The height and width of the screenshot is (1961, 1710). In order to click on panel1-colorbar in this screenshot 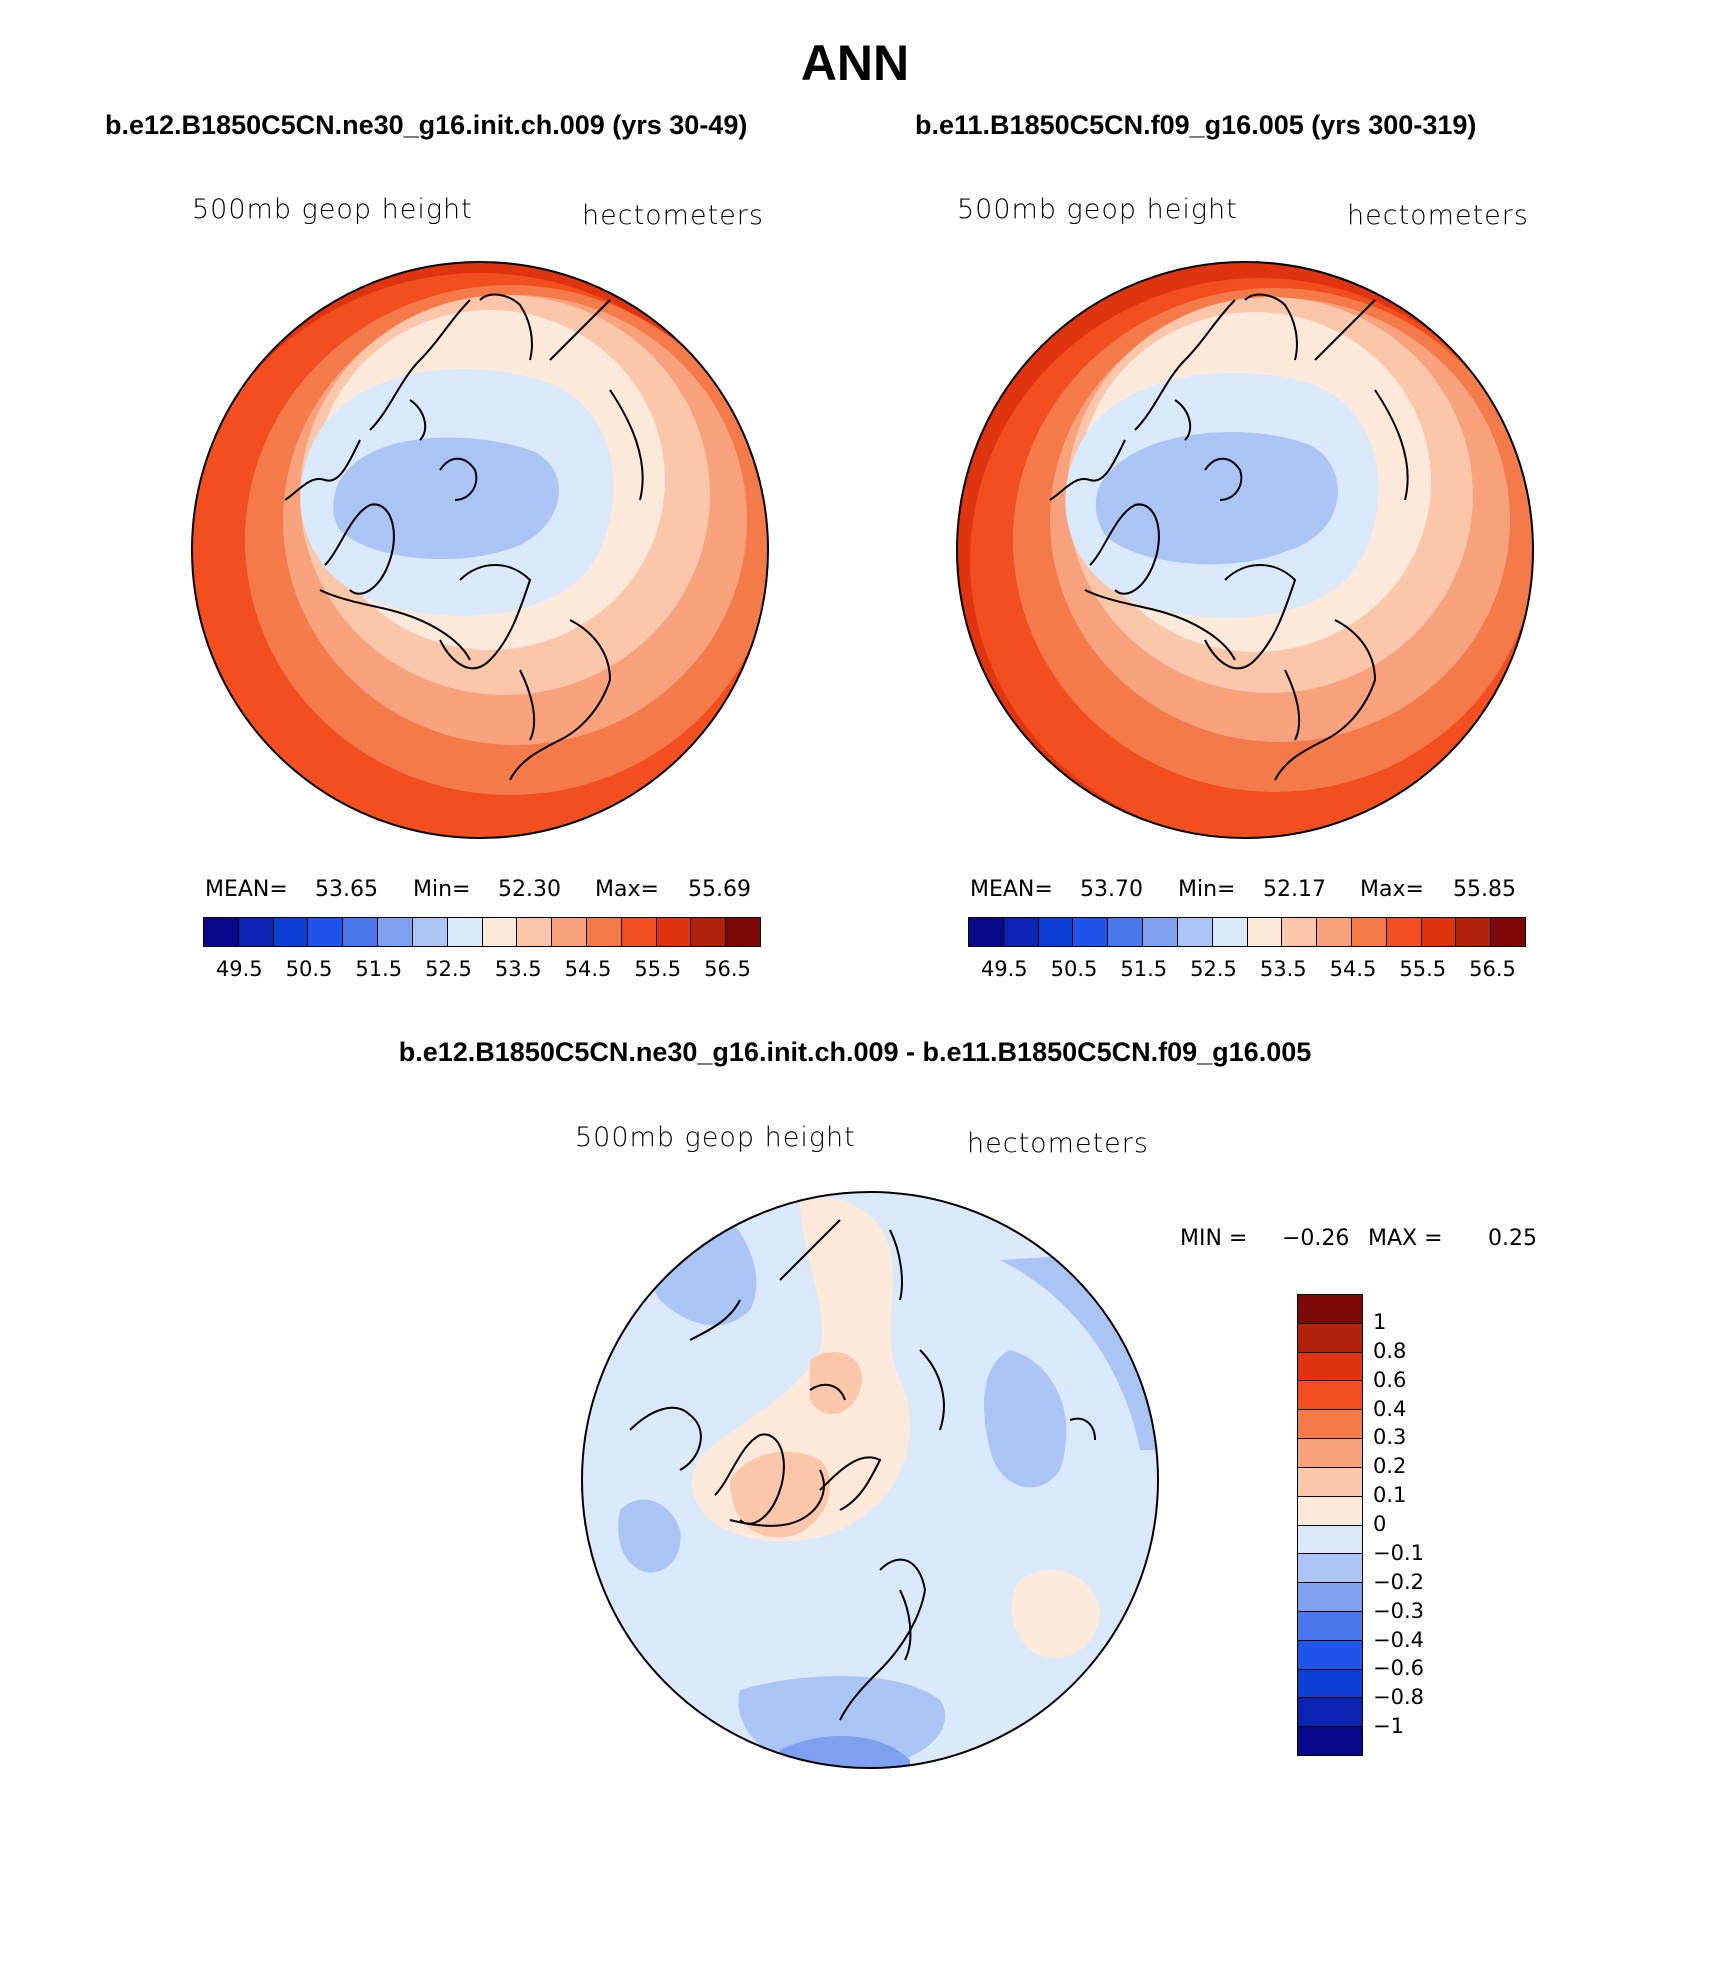, I will do `click(482, 932)`.